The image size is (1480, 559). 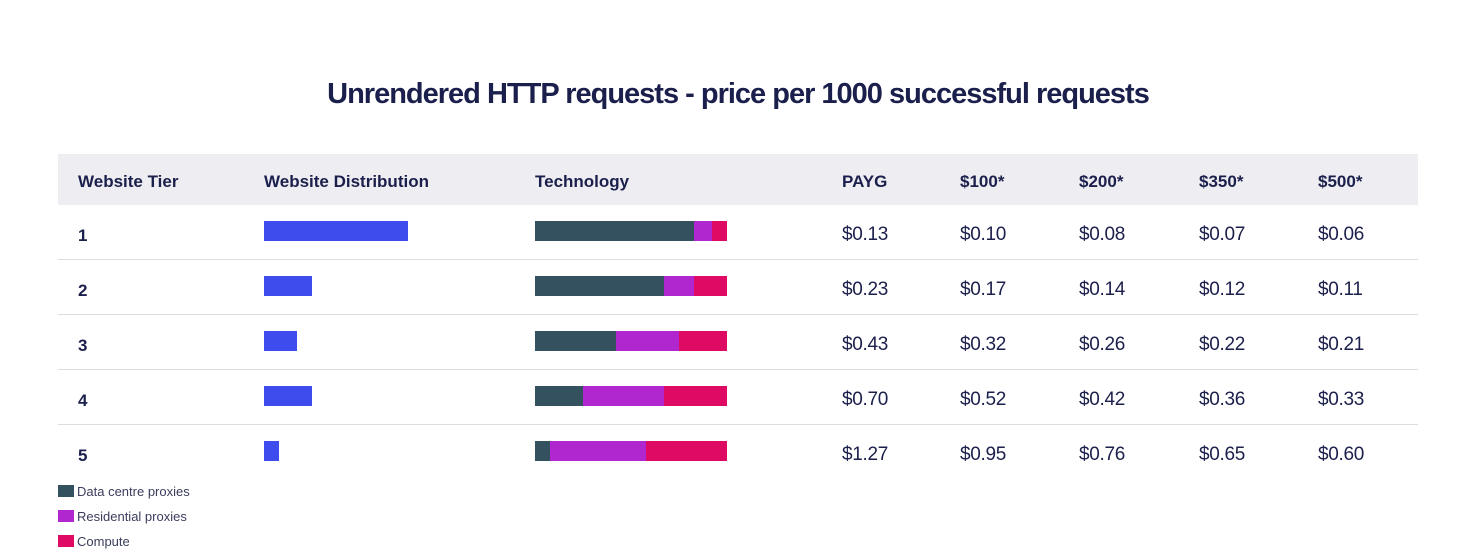 What do you see at coordinates (133, 491) in the screenshot?
I see `legend-label-data-centre: Data centre proxies` at bounding box center [133, 491].